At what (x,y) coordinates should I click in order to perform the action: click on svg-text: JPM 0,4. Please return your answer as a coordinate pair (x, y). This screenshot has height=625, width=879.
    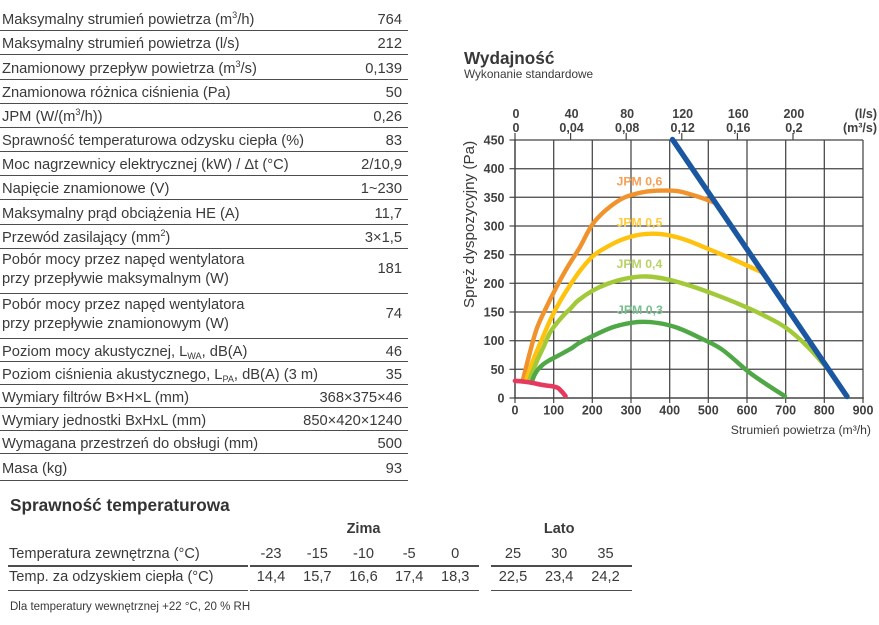
    Looking at the image, I should click on (640, 264).